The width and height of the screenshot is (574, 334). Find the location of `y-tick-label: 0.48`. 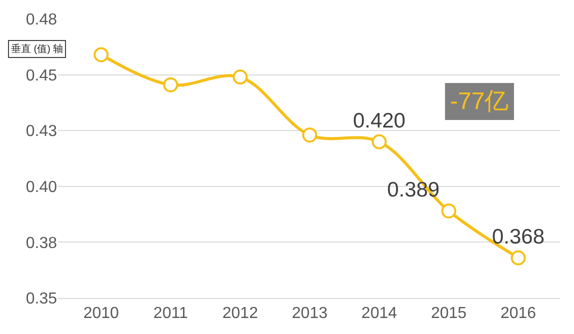

y-tick-label: 0.48 is located at coordinates (42, 20).